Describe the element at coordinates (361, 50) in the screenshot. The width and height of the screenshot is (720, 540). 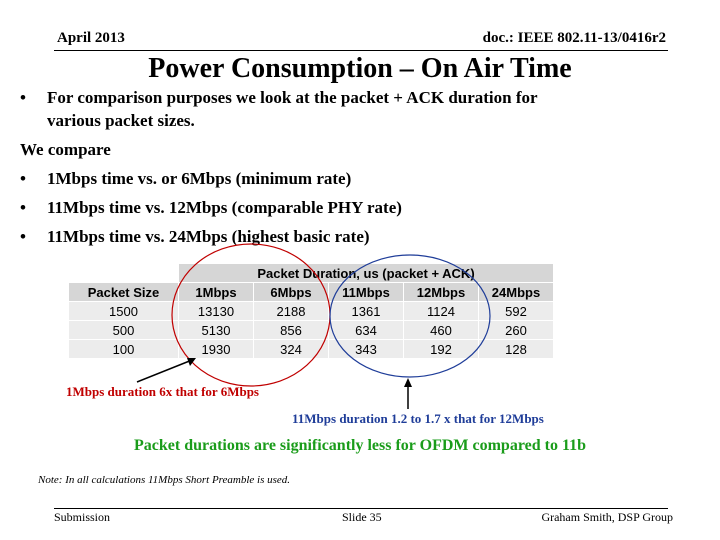
I see `header-rule` at that location.